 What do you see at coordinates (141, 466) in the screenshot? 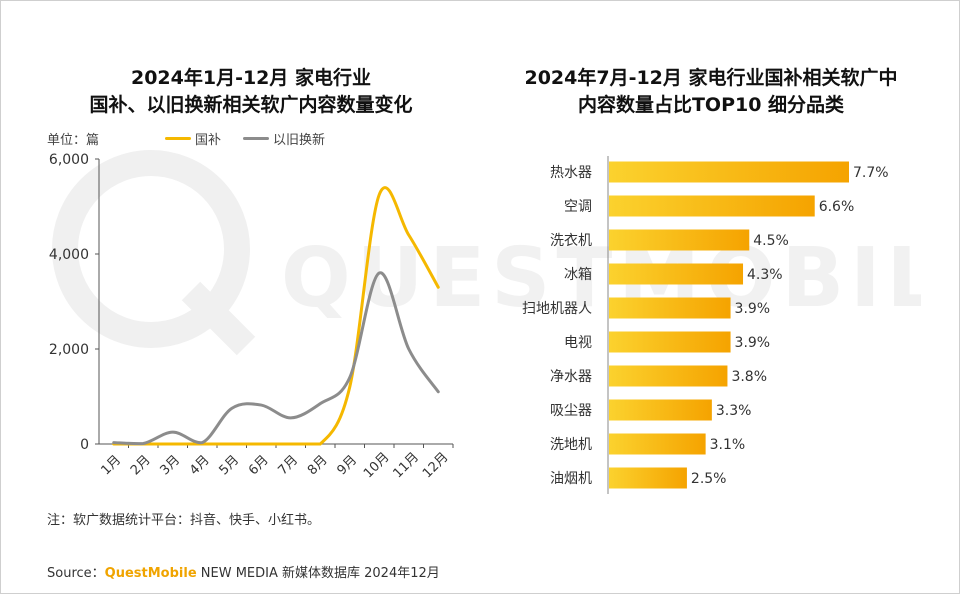
I see `x-tick-label: 2月` at bounding box center [141, 466].